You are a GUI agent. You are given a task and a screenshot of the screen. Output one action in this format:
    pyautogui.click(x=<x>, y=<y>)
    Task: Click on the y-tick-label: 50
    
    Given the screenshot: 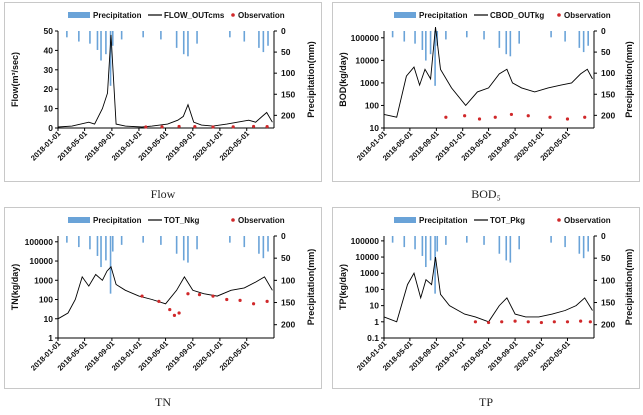 What is the action you would take?
    pyautogui.click(x=49, y=31)
    